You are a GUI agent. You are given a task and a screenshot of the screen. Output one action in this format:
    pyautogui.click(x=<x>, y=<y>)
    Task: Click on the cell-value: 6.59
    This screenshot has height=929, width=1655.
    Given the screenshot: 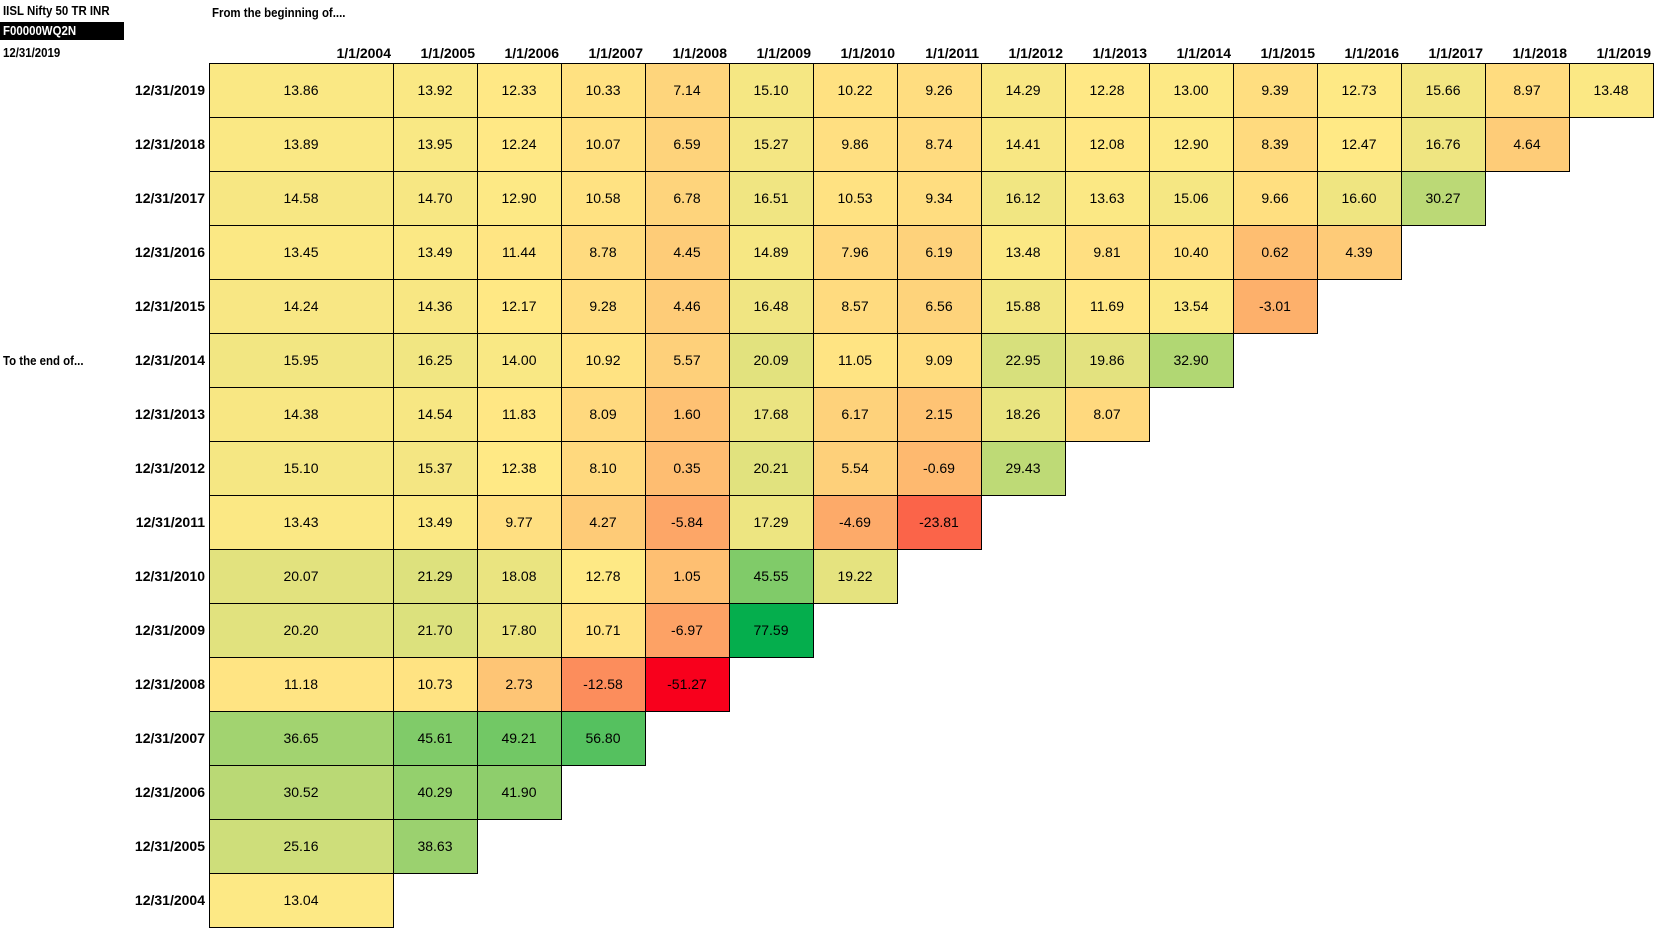 What is the action you would take?
    pyautogui.click(x=686, y=144)
    